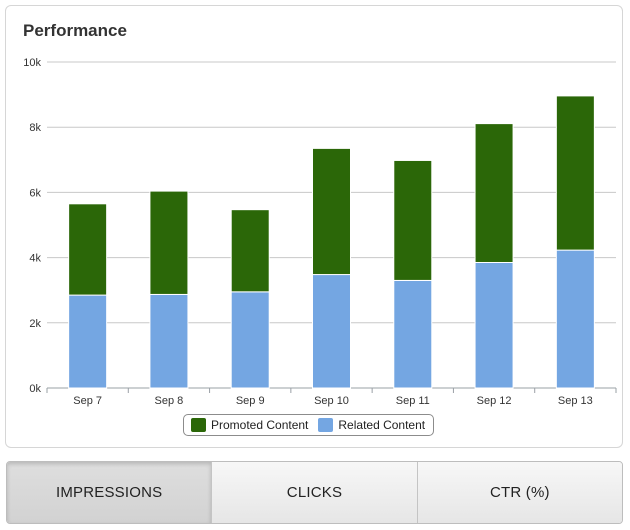 The width and height of the screenshot is (630, 530). I want to click on y-tick-label: 10k, so click(32, 63).